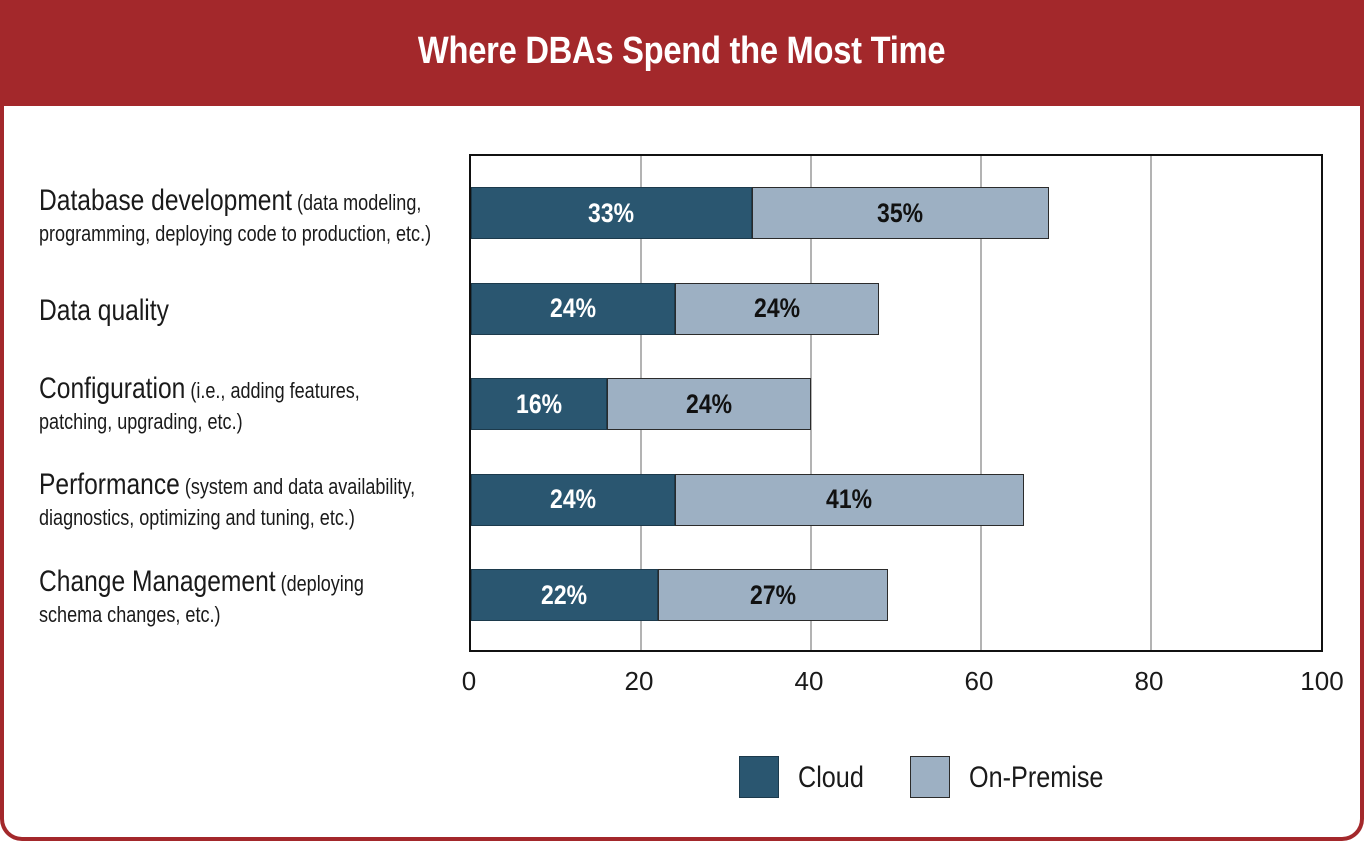  I want to click on x-tick-label: 100, so click(1322, 681).